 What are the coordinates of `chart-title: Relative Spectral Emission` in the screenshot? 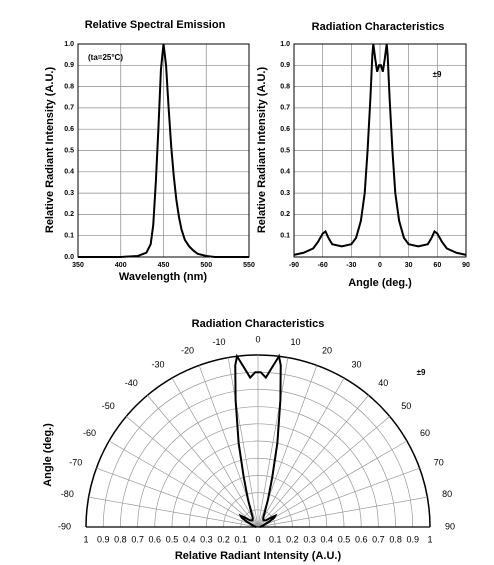 It's located at (155, 25).